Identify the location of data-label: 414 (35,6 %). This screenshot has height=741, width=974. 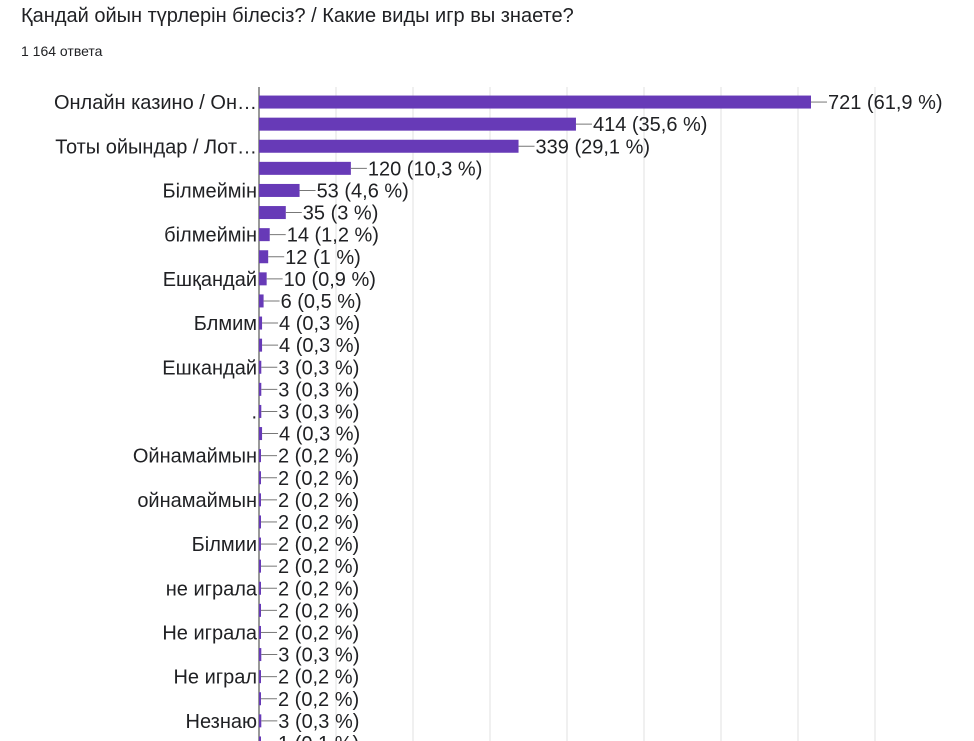
(650, 125).